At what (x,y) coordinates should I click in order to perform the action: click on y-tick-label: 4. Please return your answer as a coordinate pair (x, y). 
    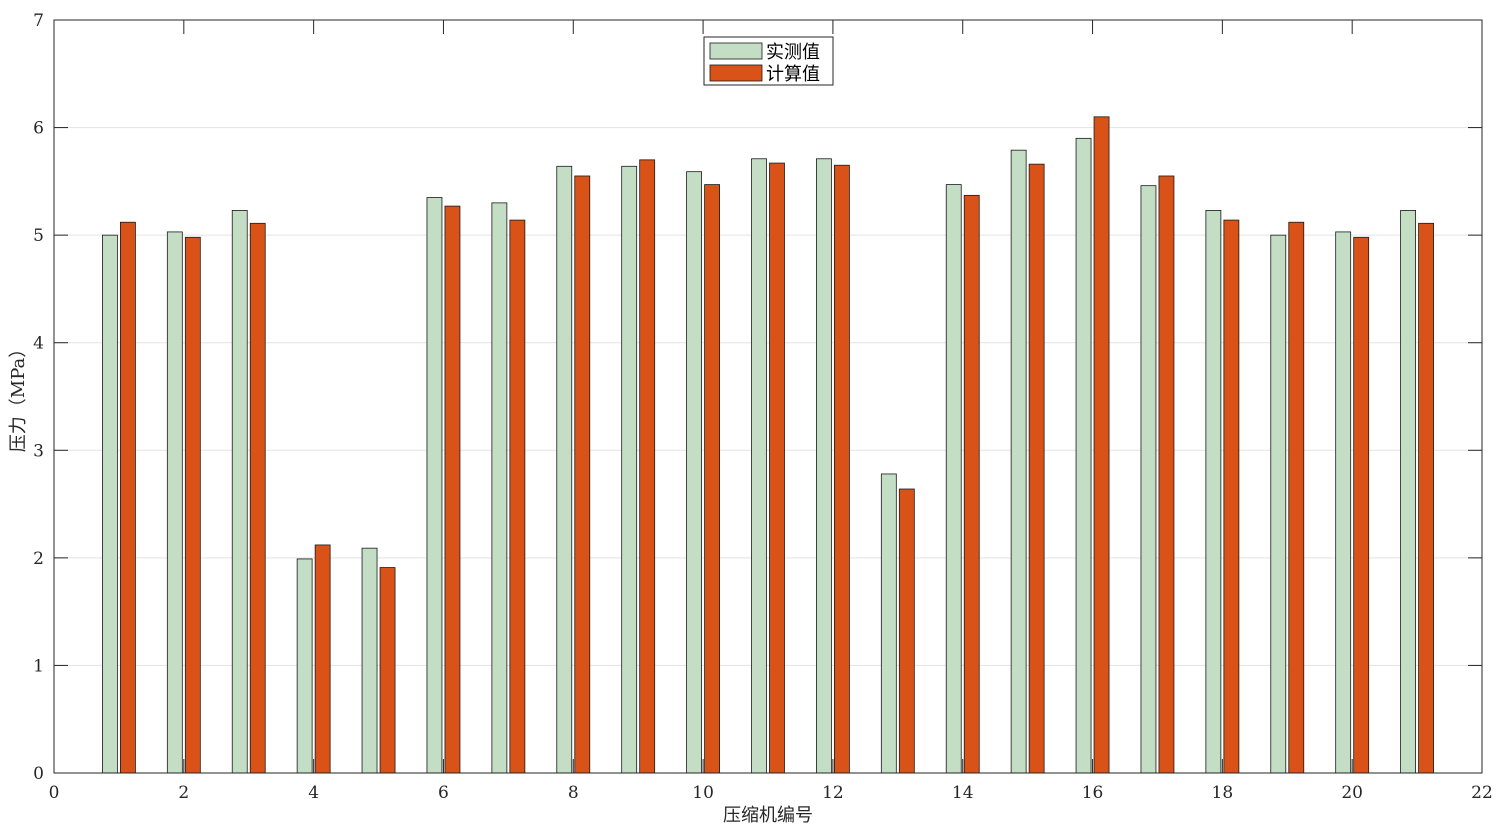
    Looking at the image, I should click on (38, 344).